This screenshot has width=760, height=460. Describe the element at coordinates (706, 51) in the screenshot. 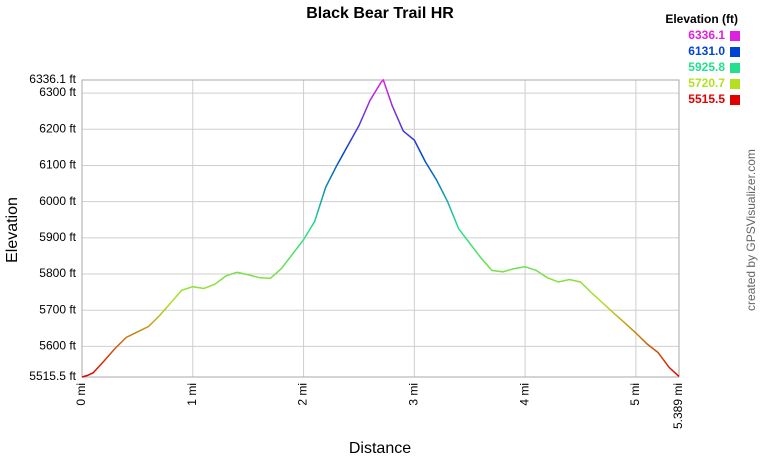

I see `legend-label: 6131.0` at that location.